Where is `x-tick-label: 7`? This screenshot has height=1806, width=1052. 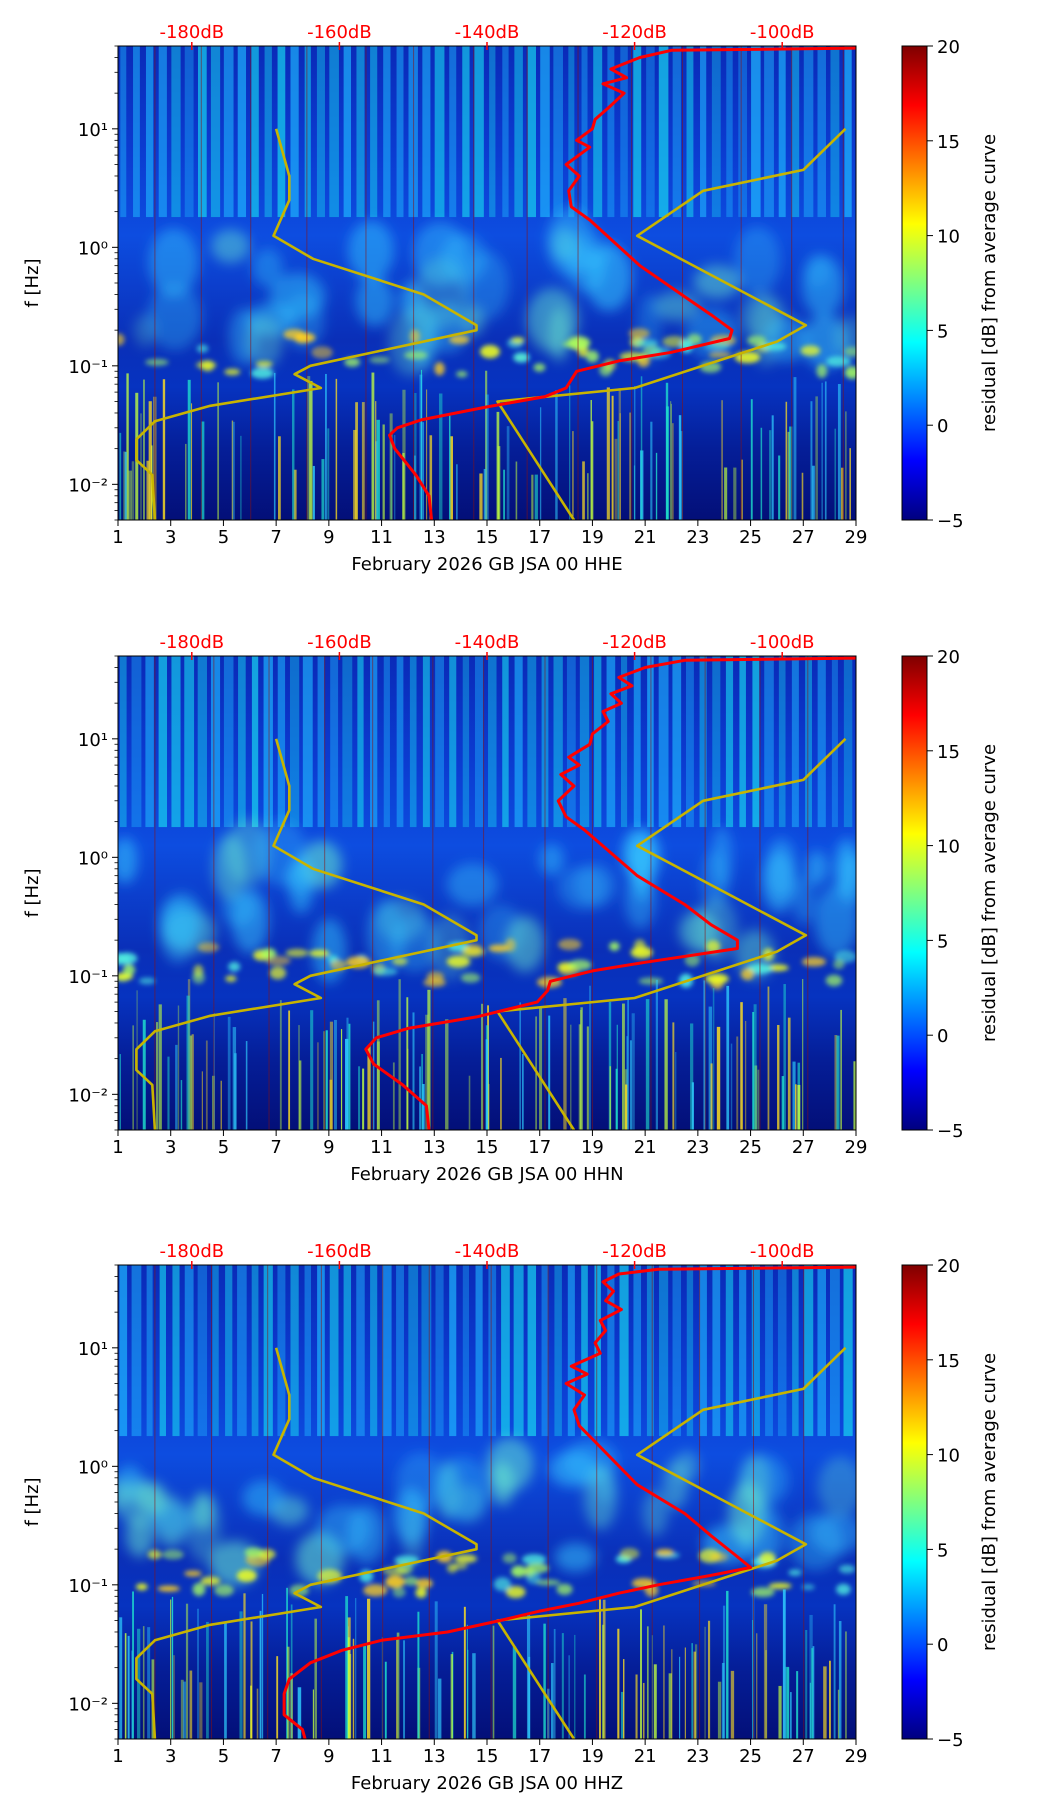 x-tick-label: 7 is located at coordinates (275, 1147).